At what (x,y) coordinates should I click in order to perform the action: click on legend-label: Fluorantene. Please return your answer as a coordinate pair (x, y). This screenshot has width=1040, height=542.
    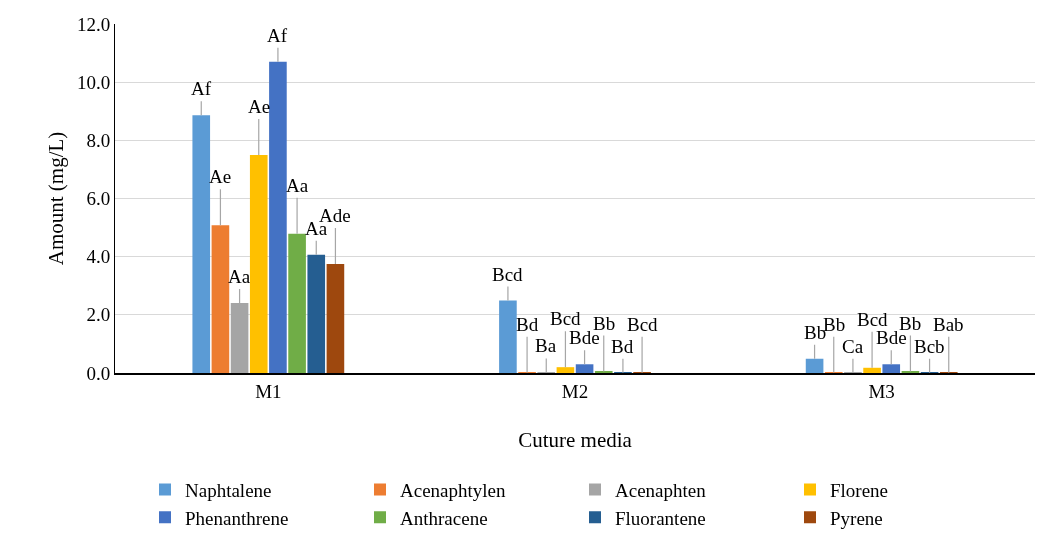
    Looking at the image, I should click on (660, 518).